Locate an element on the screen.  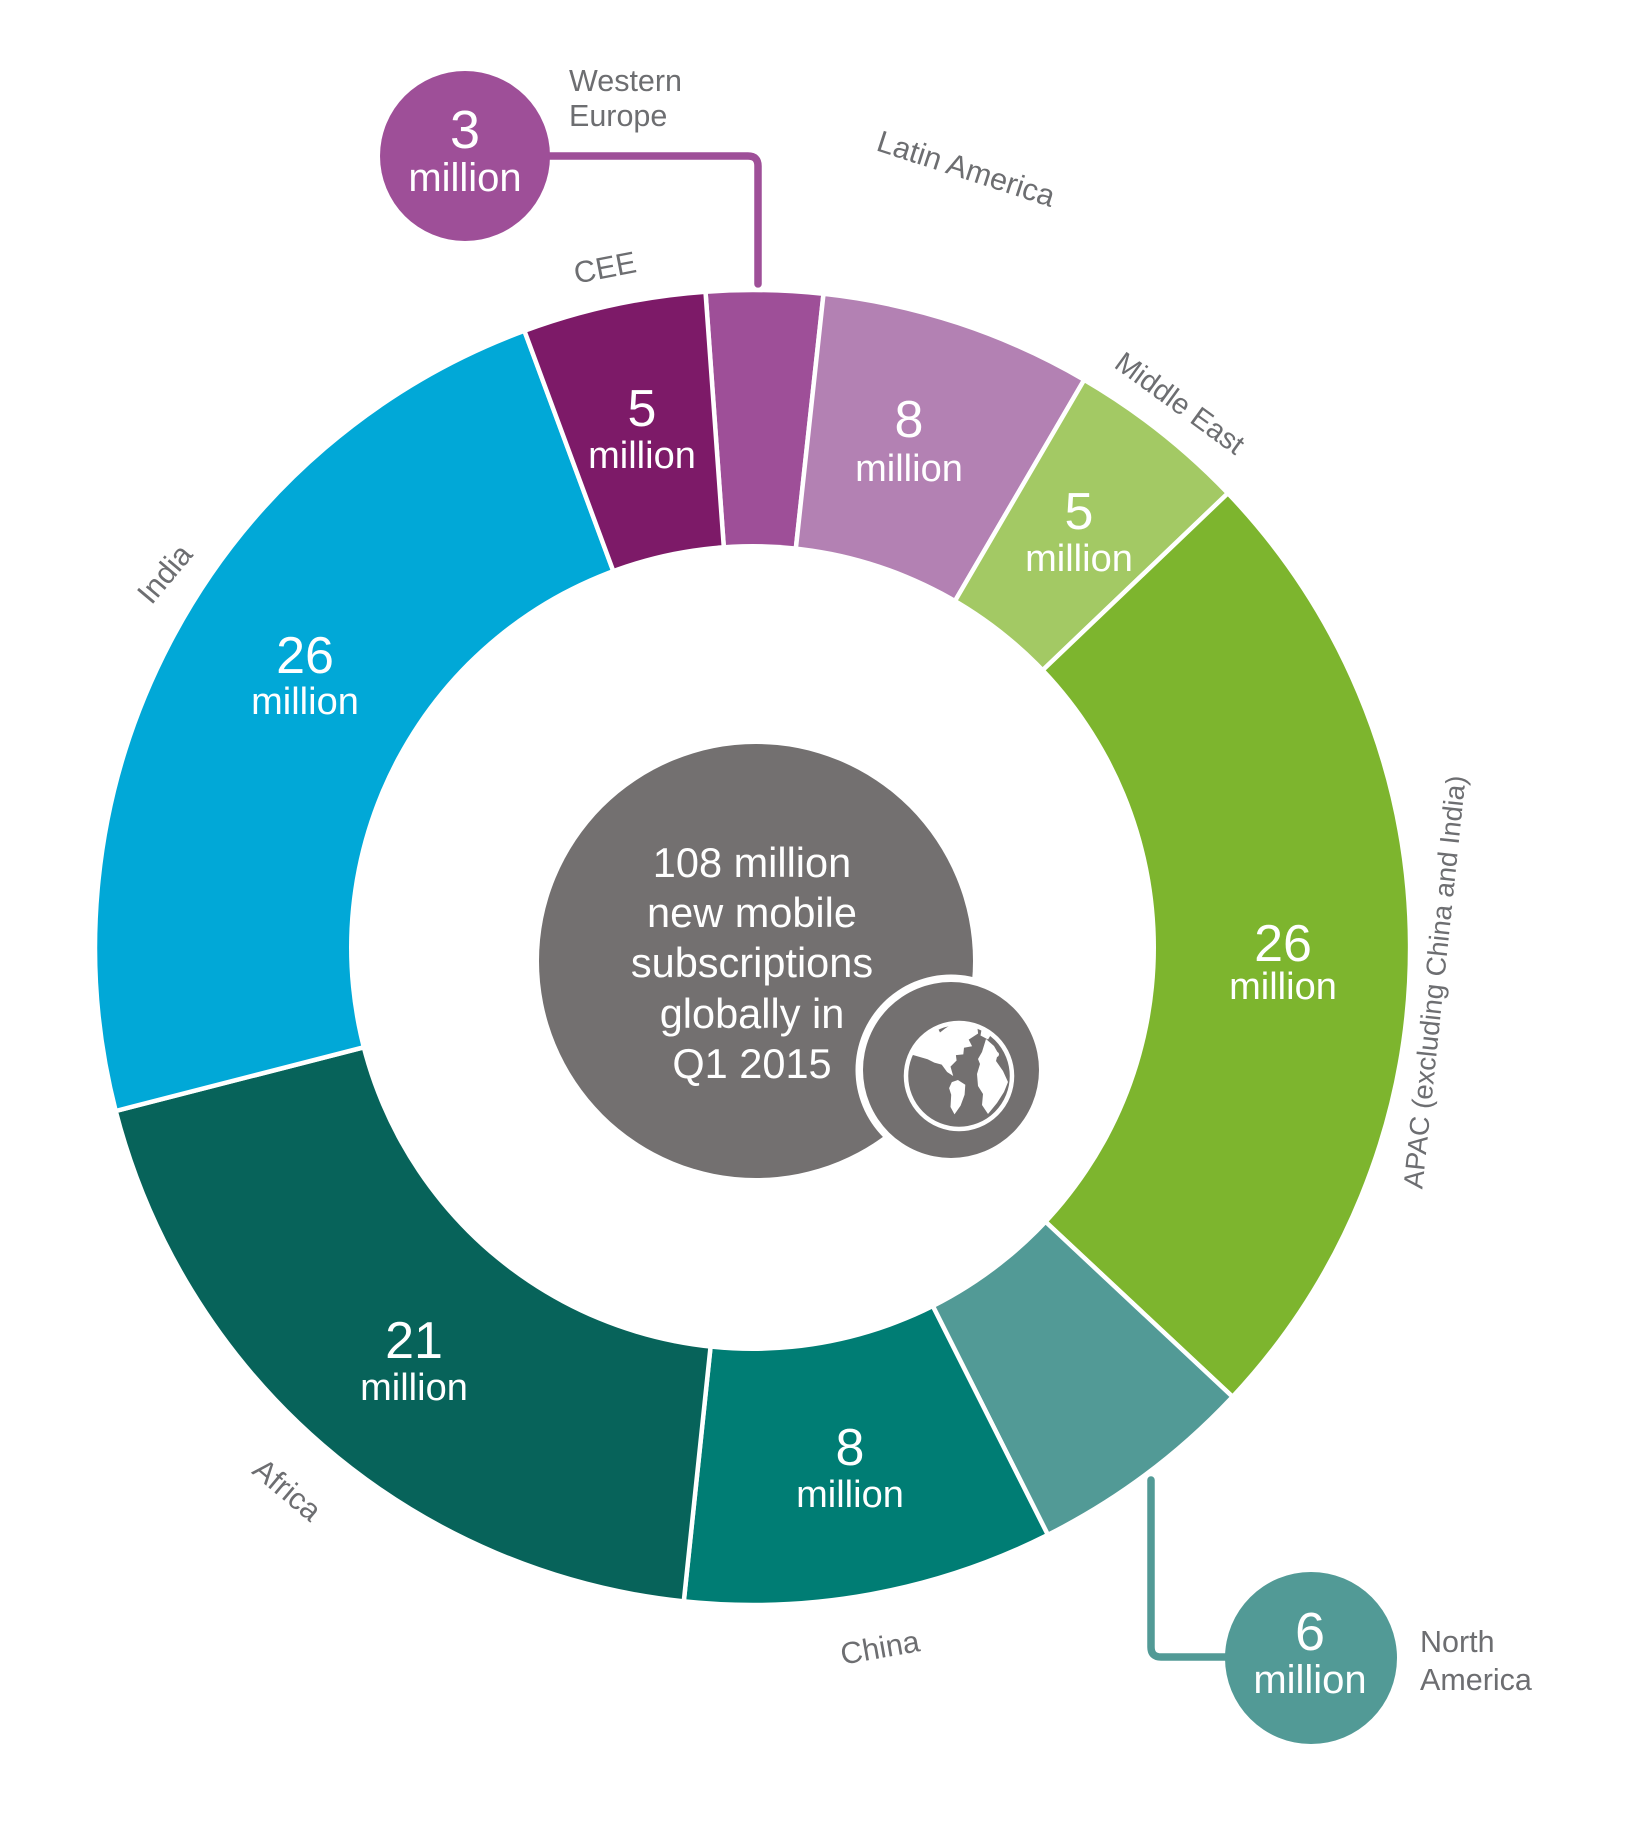
svg-text: CEE is located at coordinates (605, 267).